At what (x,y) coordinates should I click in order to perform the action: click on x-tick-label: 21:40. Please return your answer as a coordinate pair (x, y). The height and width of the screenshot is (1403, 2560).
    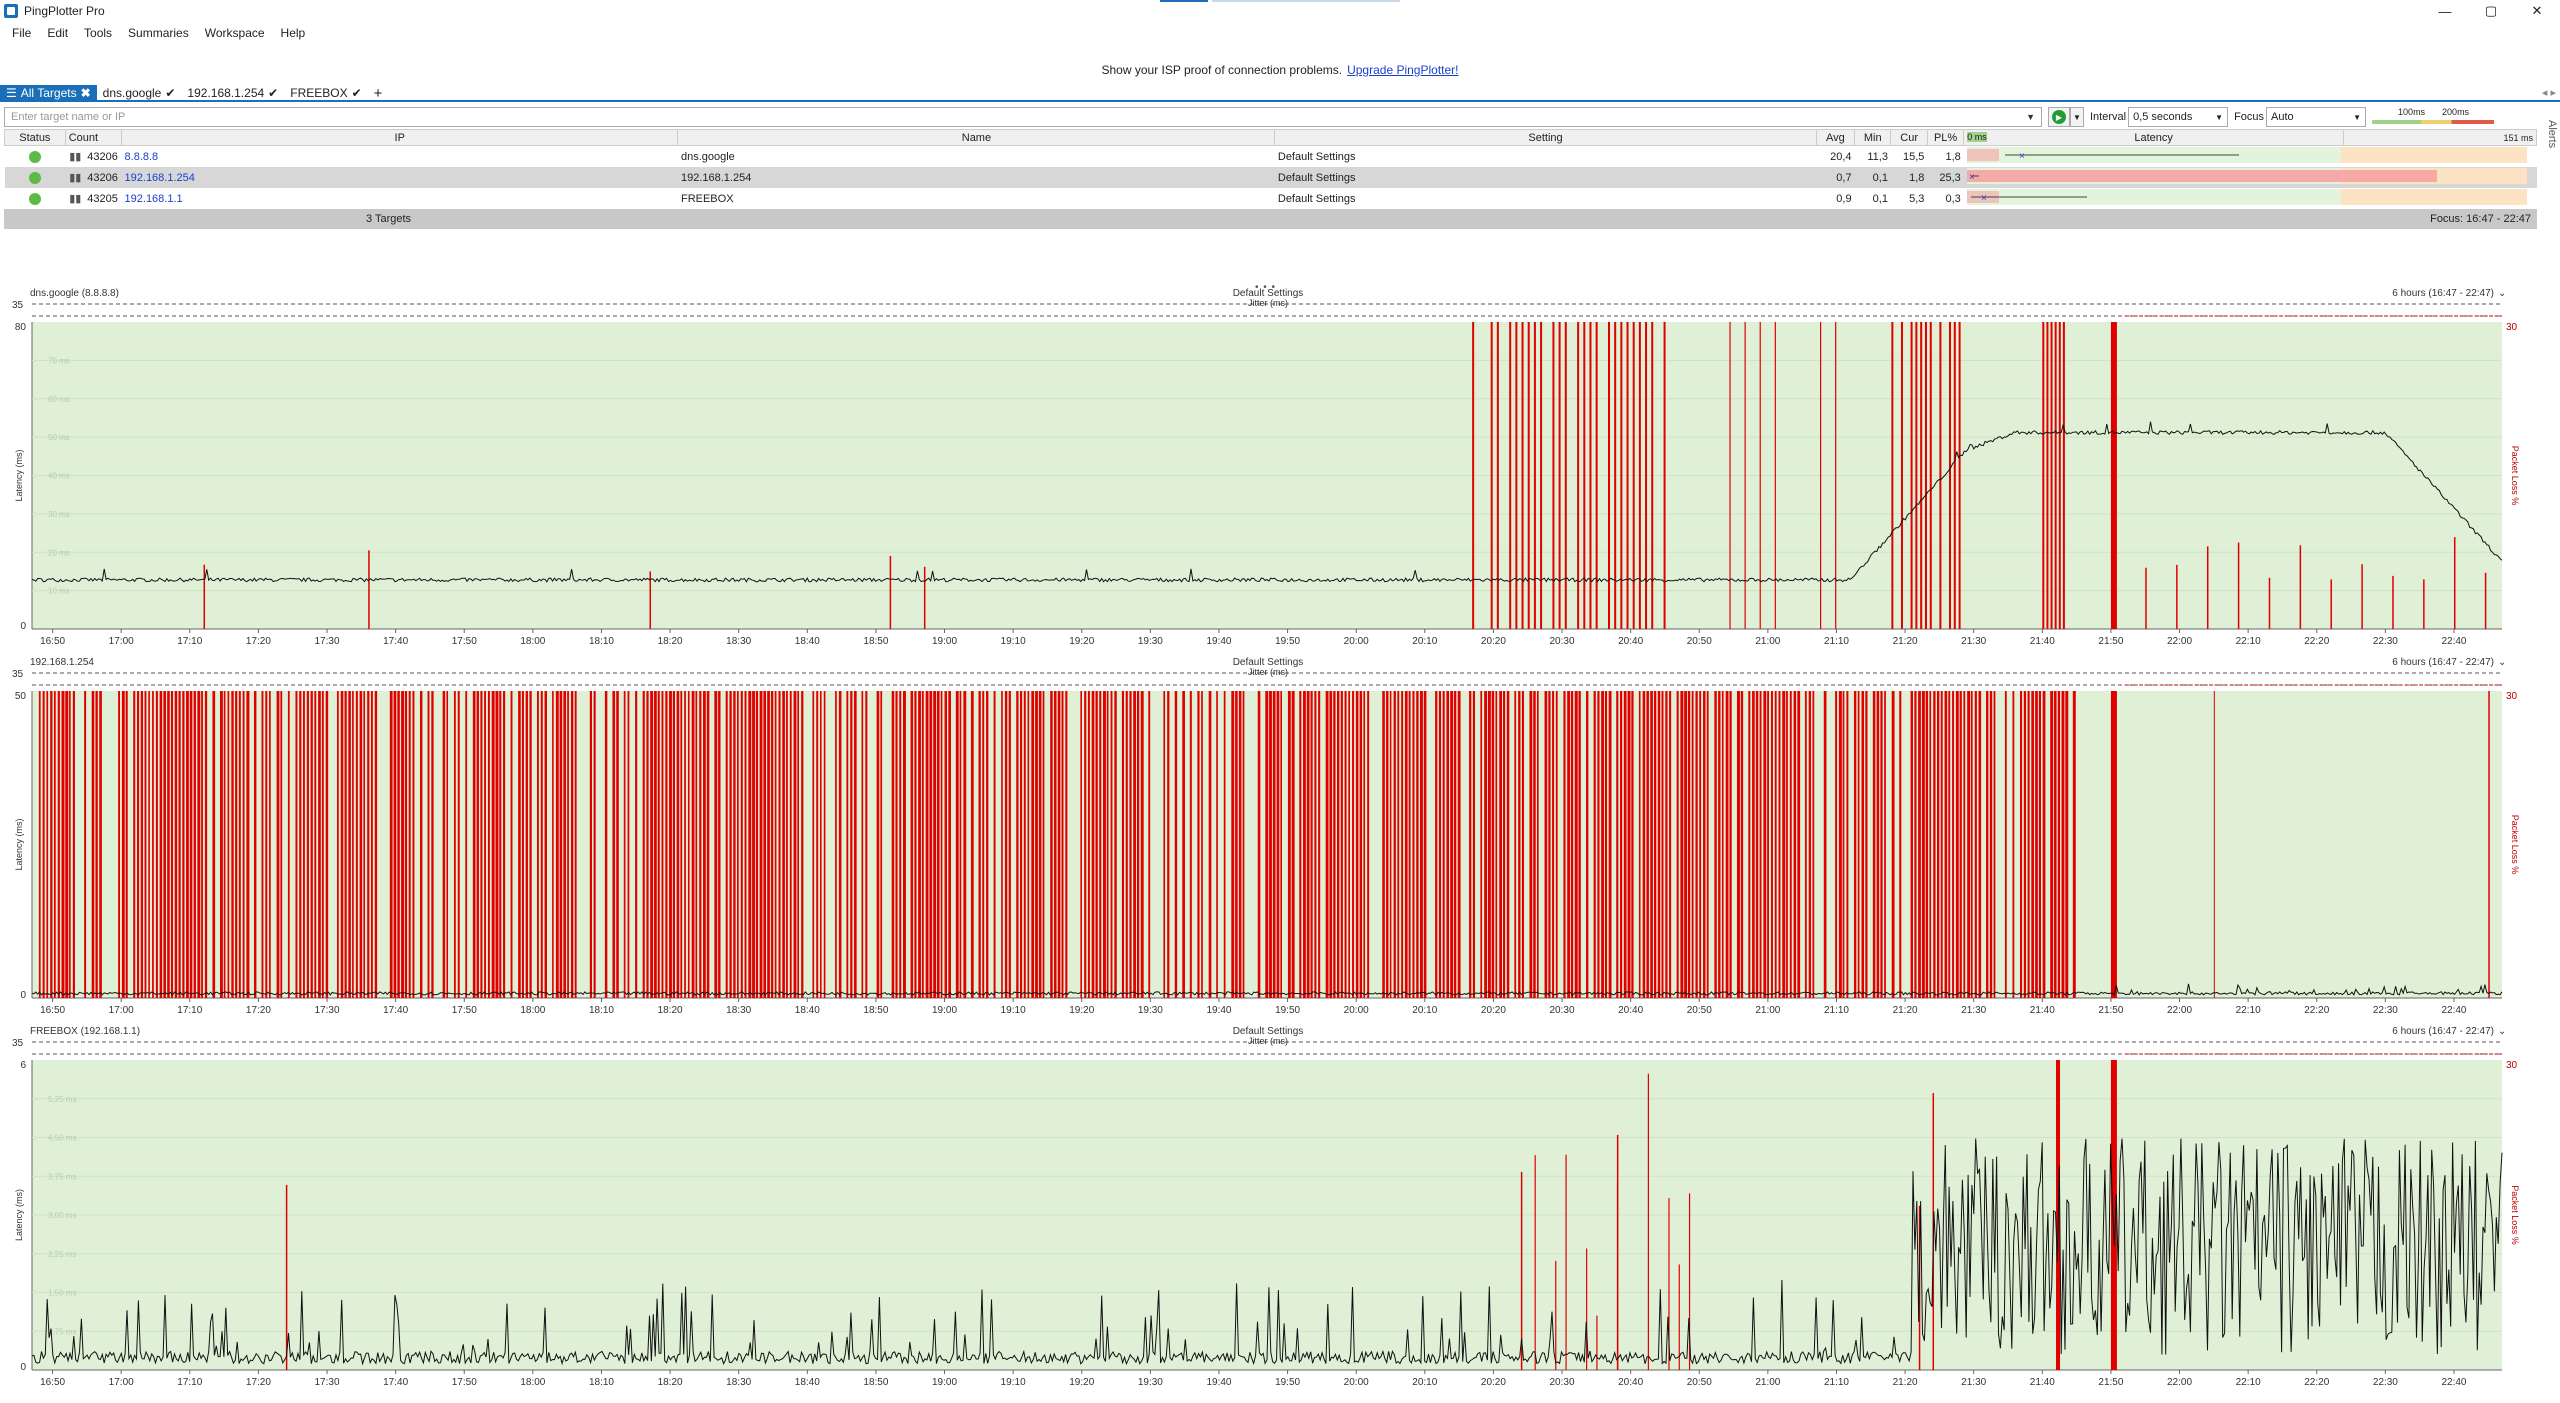
    Looking at the image, I should click on (2042, 1010).